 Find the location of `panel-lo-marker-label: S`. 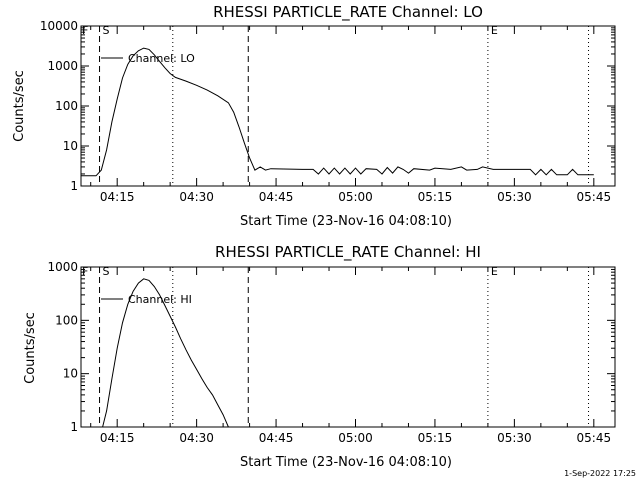

panel-lo-marker-label: S is located at coordinates (106, 30).